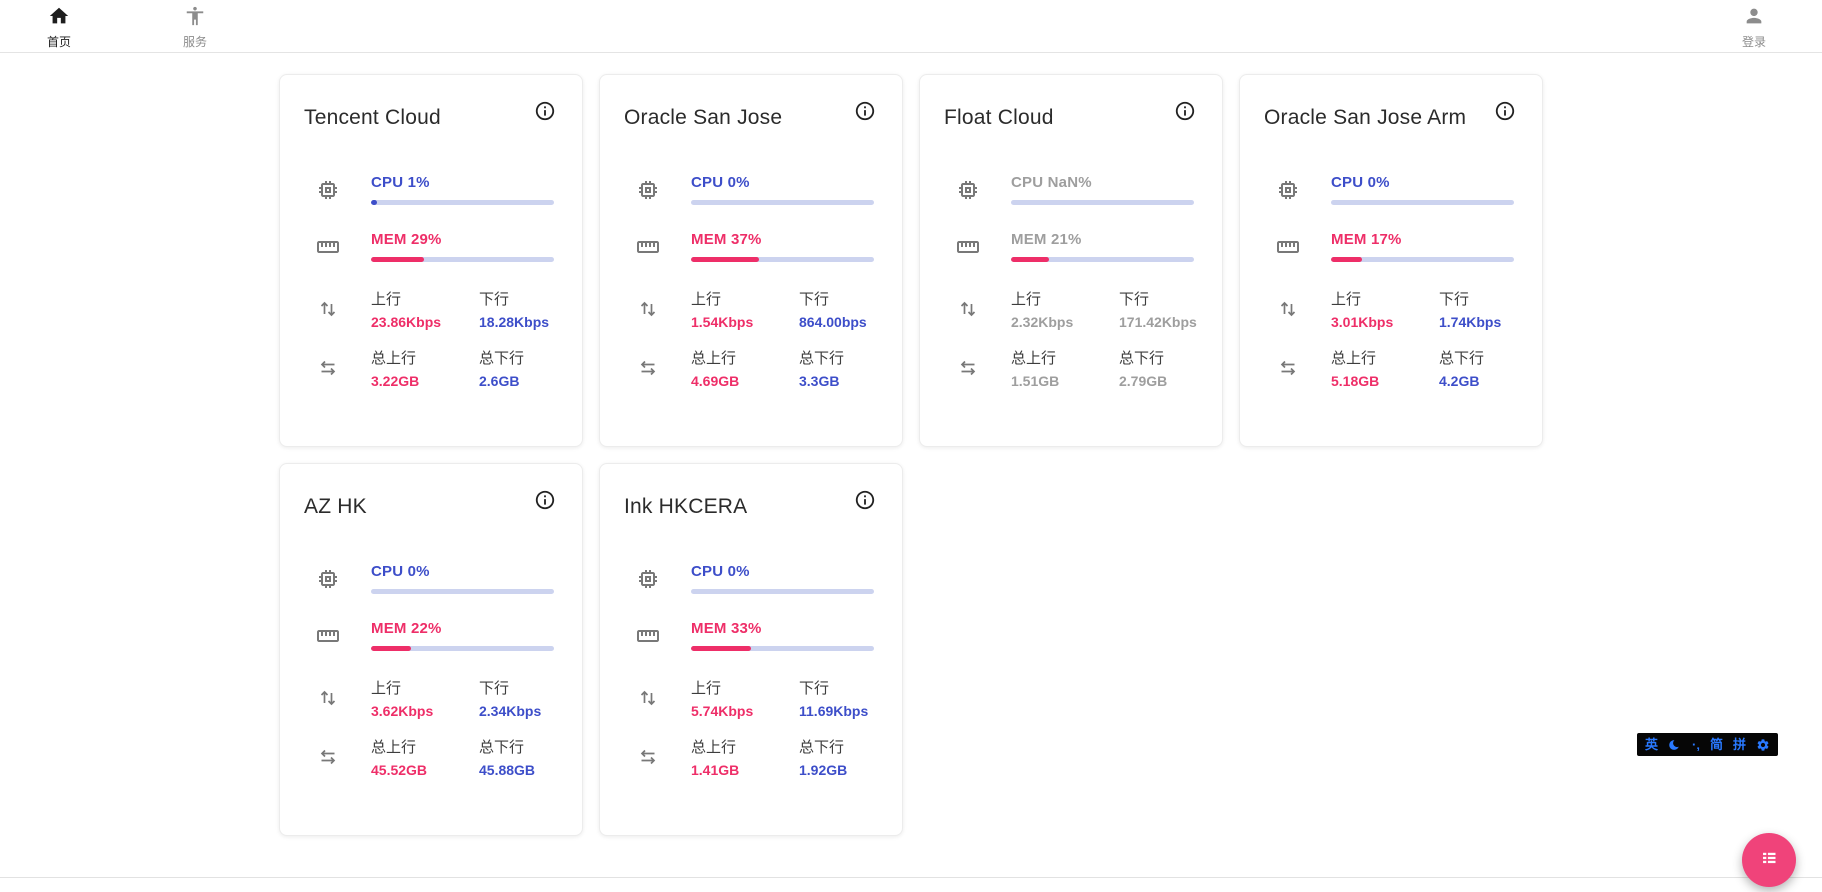 This screenshot has height=892, width=1822. What do you see at coordinates (431, 189) in the screenshot?
I see `cpu-row: CPU 1%` at bounding box center [431, 189].